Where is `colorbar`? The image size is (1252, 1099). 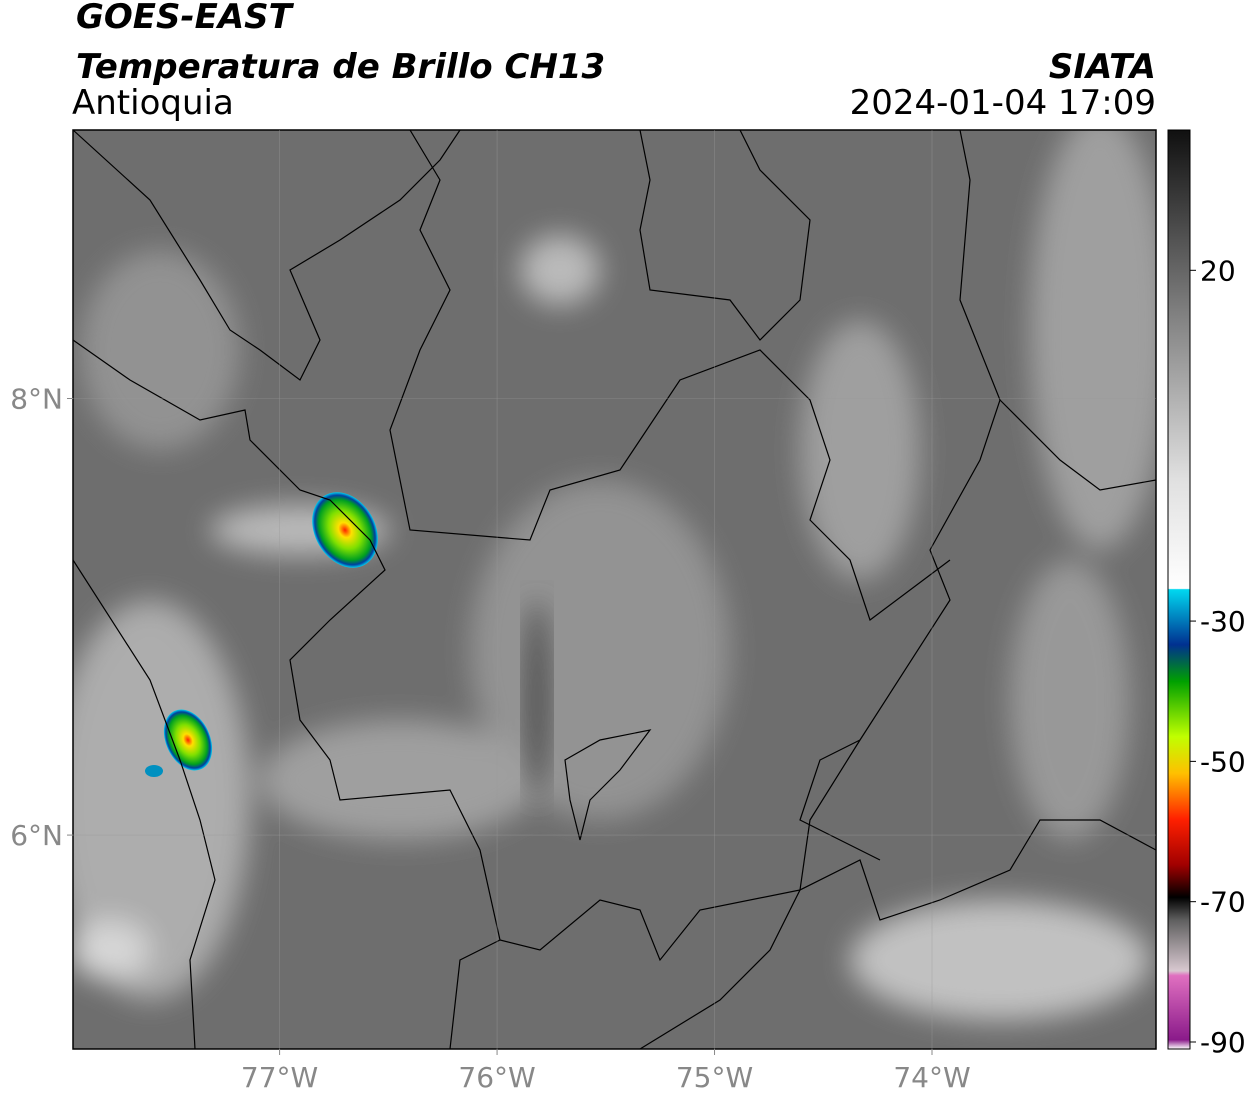
colorbar is located at coordinates (1179, 589).